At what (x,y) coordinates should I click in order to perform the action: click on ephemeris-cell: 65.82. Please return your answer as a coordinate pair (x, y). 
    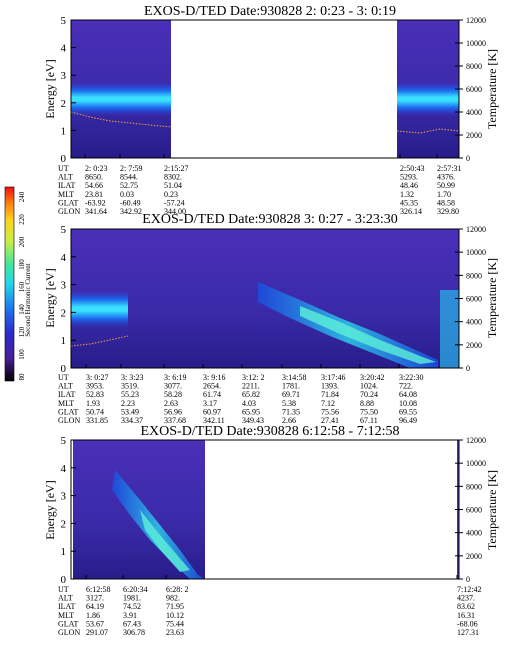
    Looking at the image, I should click on (251, 394).